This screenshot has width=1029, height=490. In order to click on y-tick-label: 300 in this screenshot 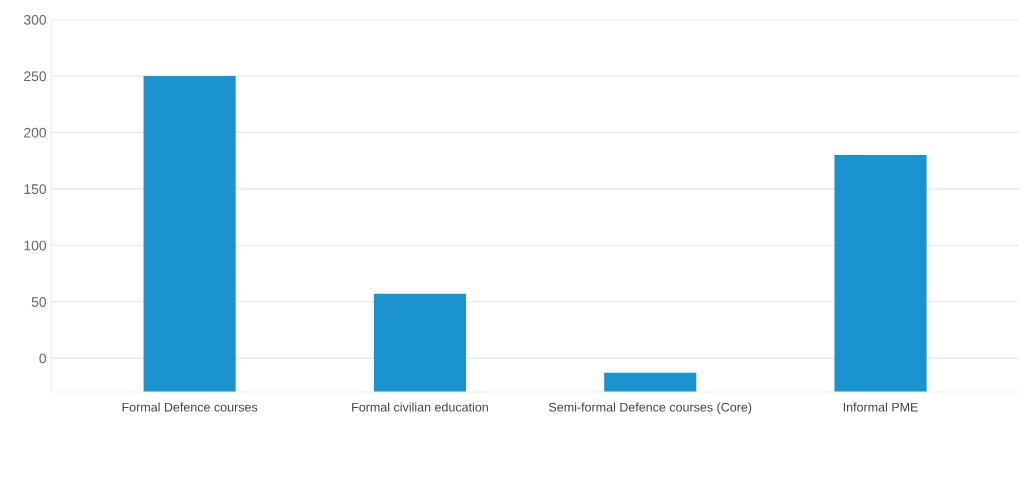, I will do `click(35, 19)`.